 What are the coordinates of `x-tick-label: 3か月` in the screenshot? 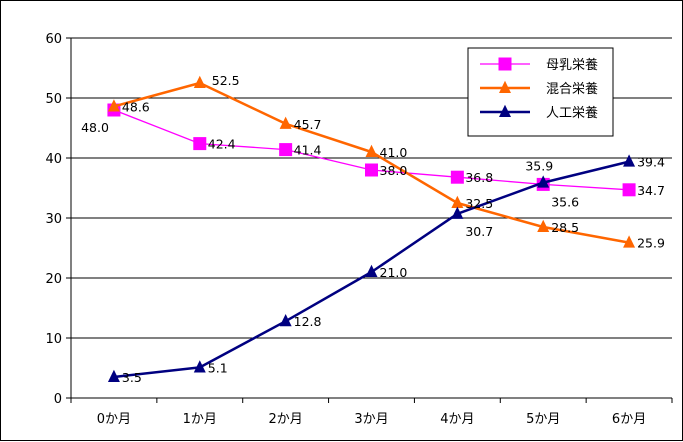 It's located at (371, 419).